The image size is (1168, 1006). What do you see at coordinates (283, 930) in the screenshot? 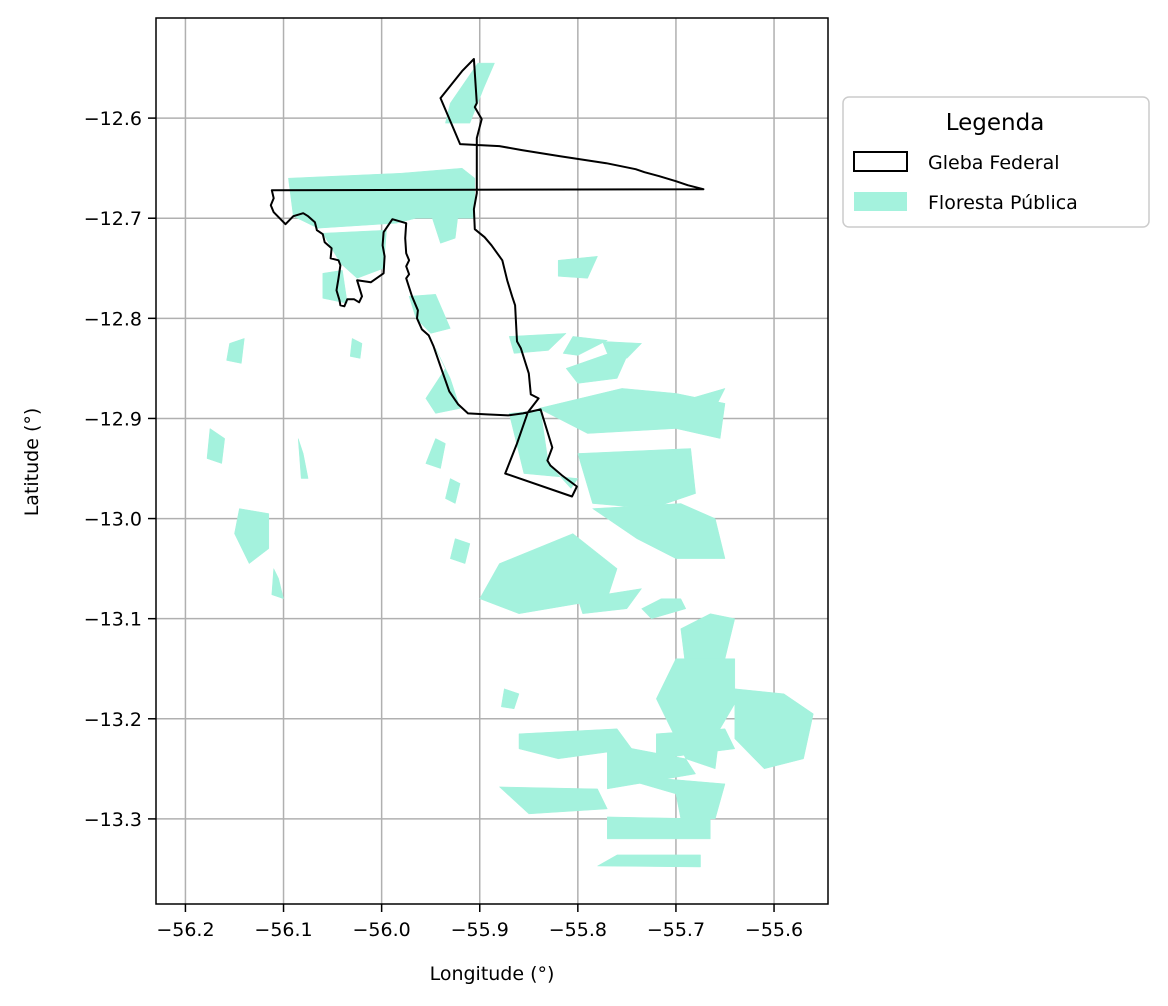
I see `x-tick-label: −56.1` at bounding box center [283, 930].